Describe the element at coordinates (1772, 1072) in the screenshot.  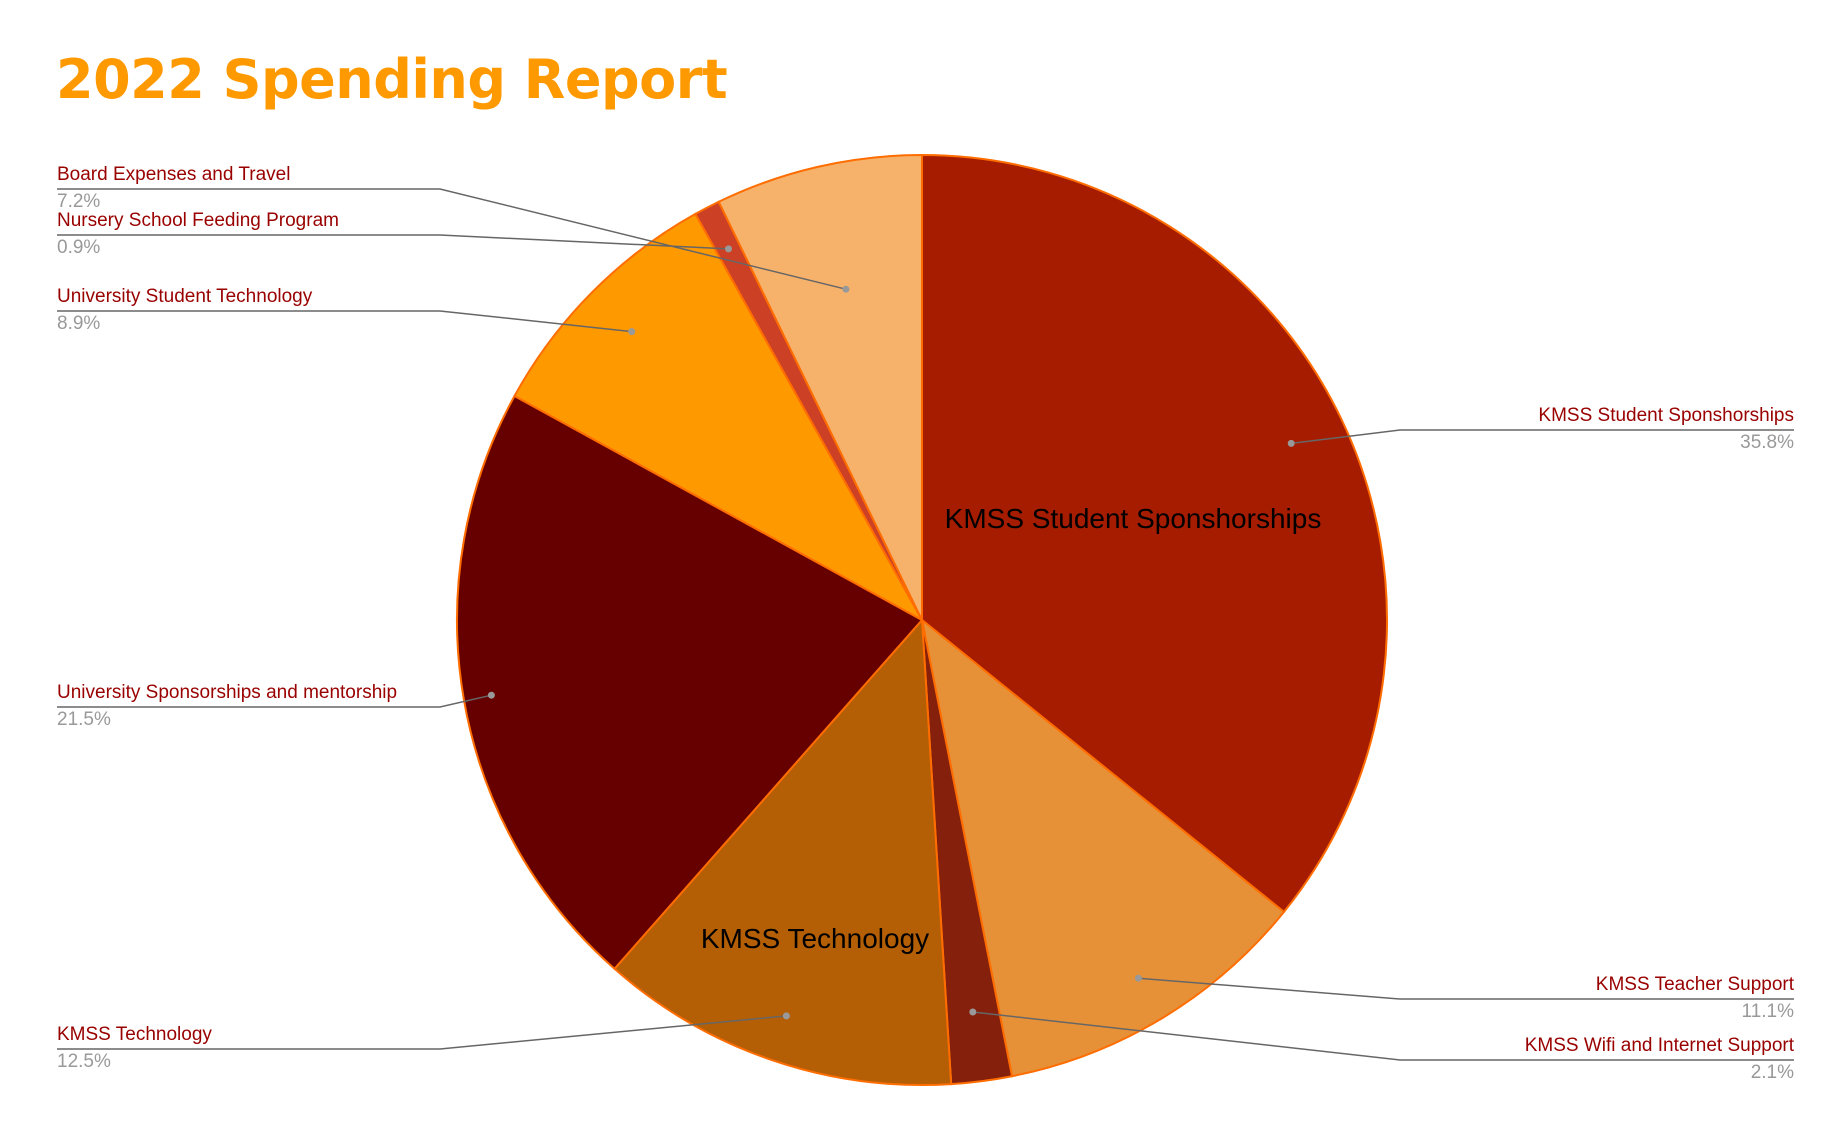
I see `callout-percent: 2.1%` at that location.